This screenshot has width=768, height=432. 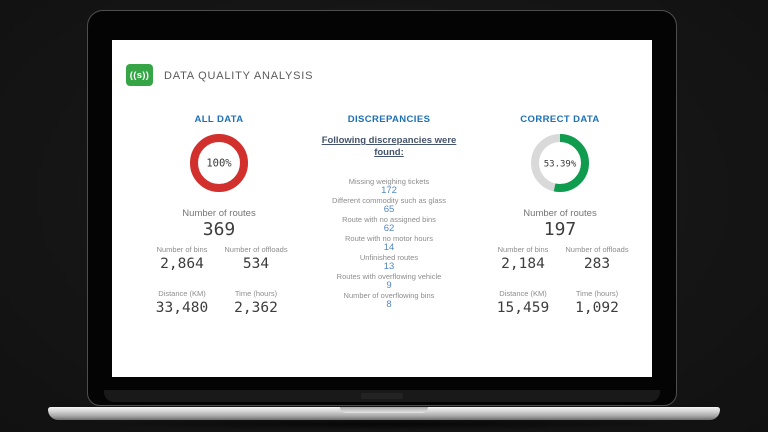 What do you see at coordinates (219, 229) in the screenshot?
I see `routes-value: 369` at bounding box center [219, 229].